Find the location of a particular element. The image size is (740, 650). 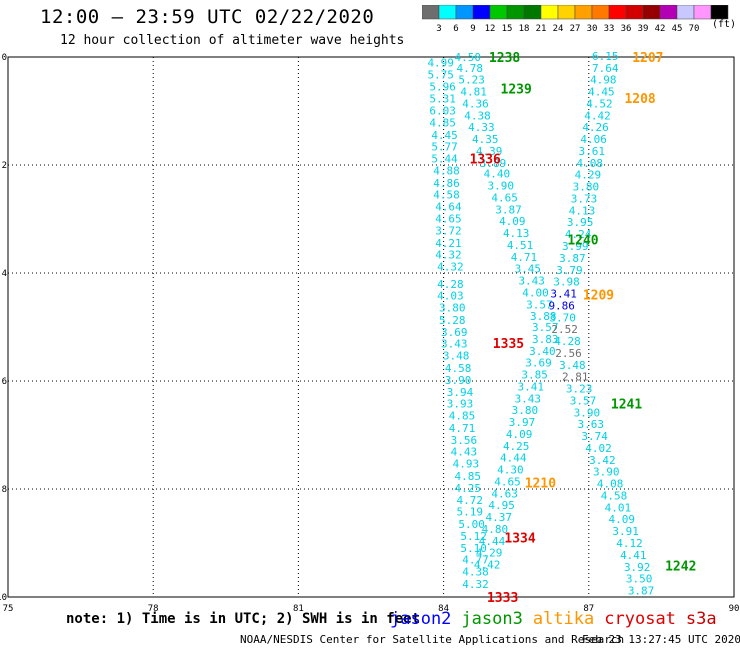

pass-number-label: 1210 is located at coordinates (540, 484).